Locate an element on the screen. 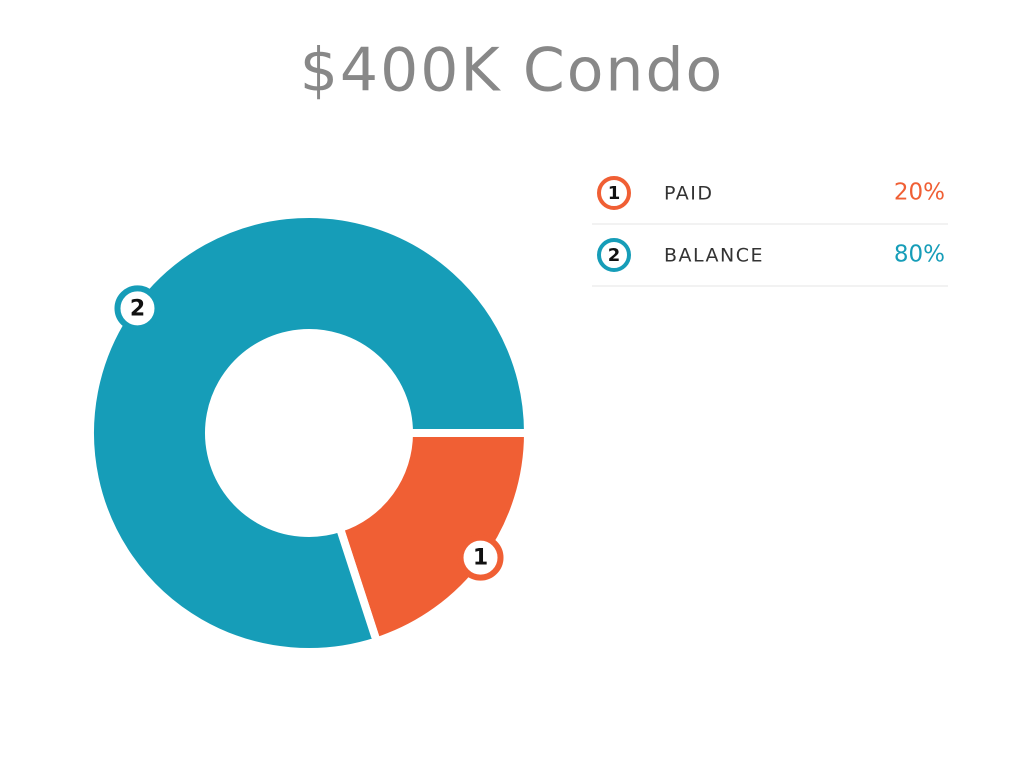 This screenshot has height=768, width=1024. slice-badge-label: 1 is located at coordinates (480, 558).